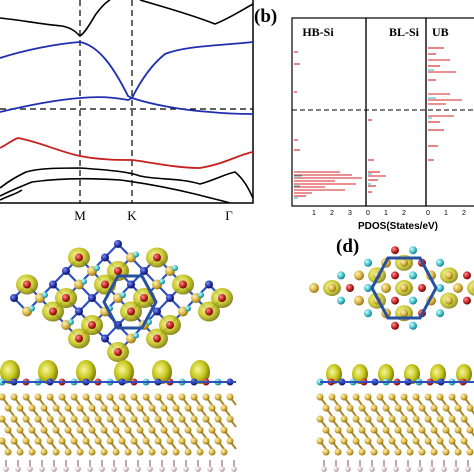 This screenshot has height=474, width=474. Describe the element at coordinates (396, 112) in the screenshot. I see `pdos-column-bl` at that location.